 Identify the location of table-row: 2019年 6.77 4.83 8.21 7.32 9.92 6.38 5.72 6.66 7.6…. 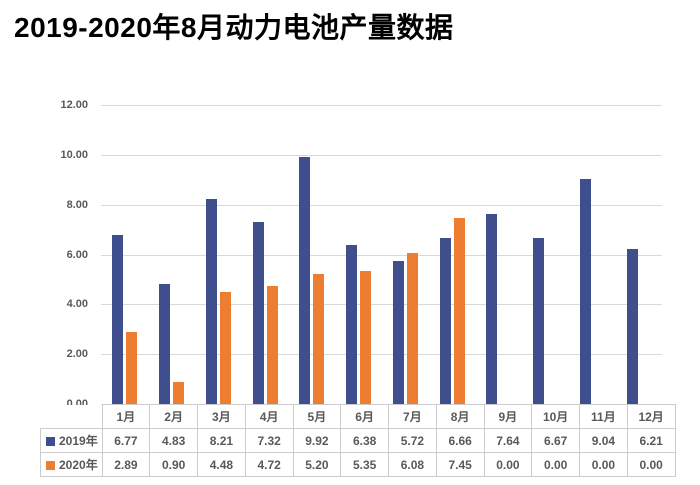
(358, 440).